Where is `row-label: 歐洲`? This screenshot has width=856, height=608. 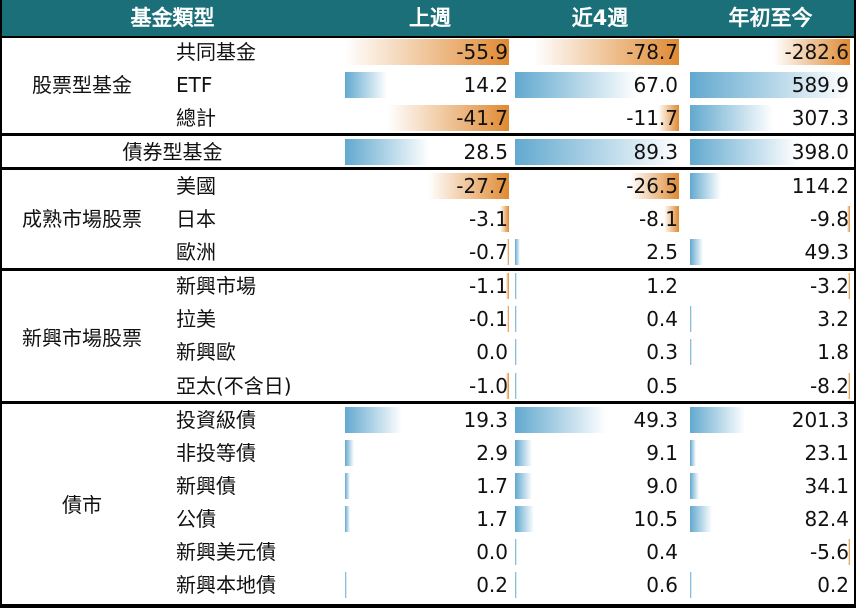 row-label: 歐洲 is located at coordinates (196, 252).